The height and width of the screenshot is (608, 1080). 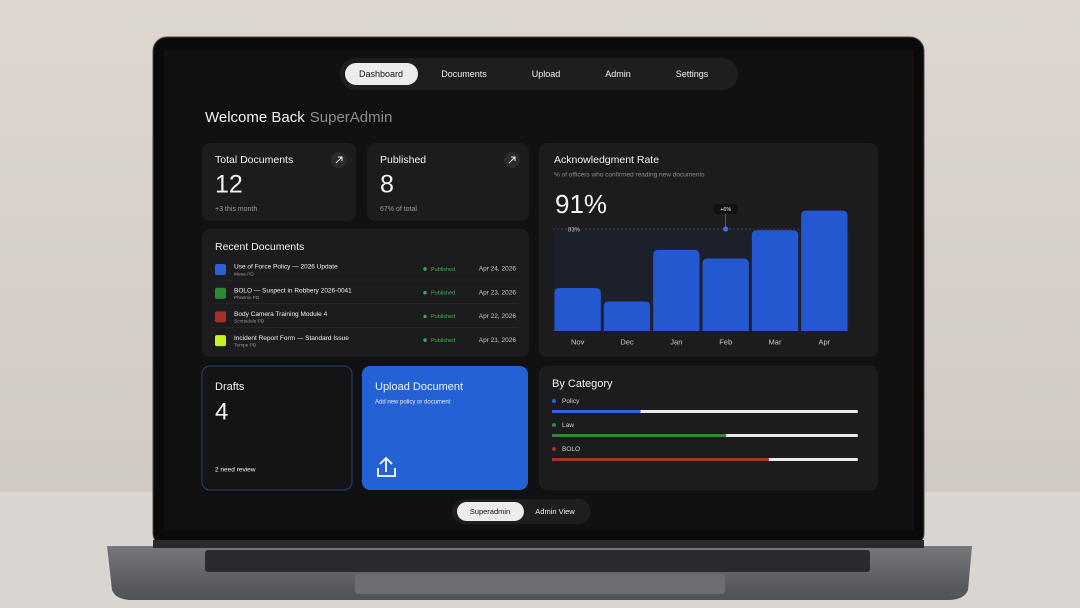 I want to click on toggle-option: Superadmin, so click(x=490, y=511).